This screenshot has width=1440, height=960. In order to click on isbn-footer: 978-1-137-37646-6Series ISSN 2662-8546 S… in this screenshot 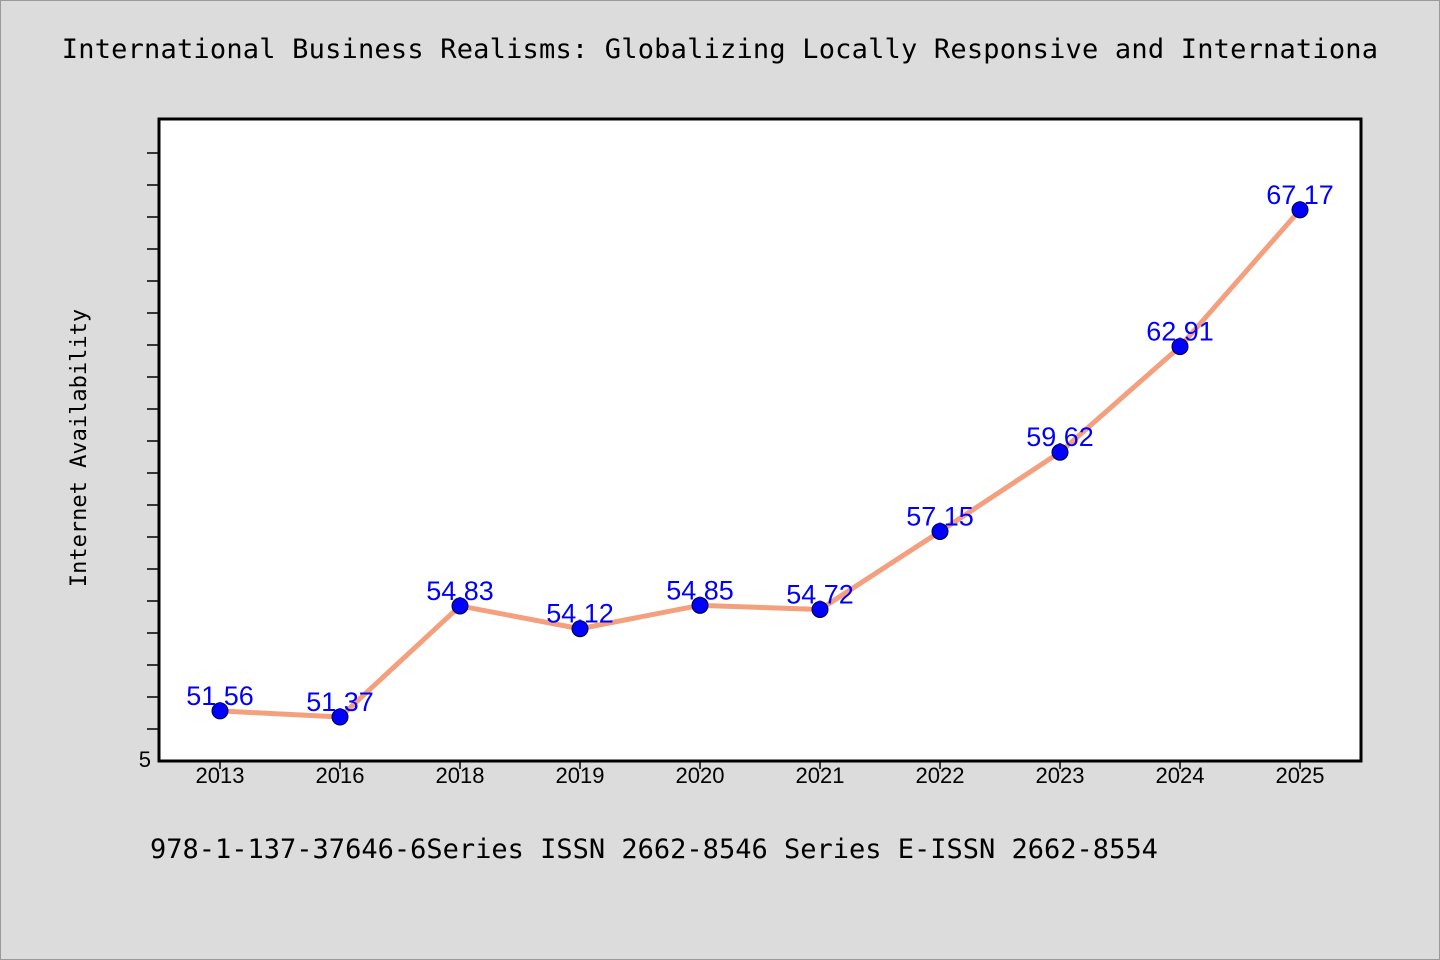, I will do `click(654, 849)`.